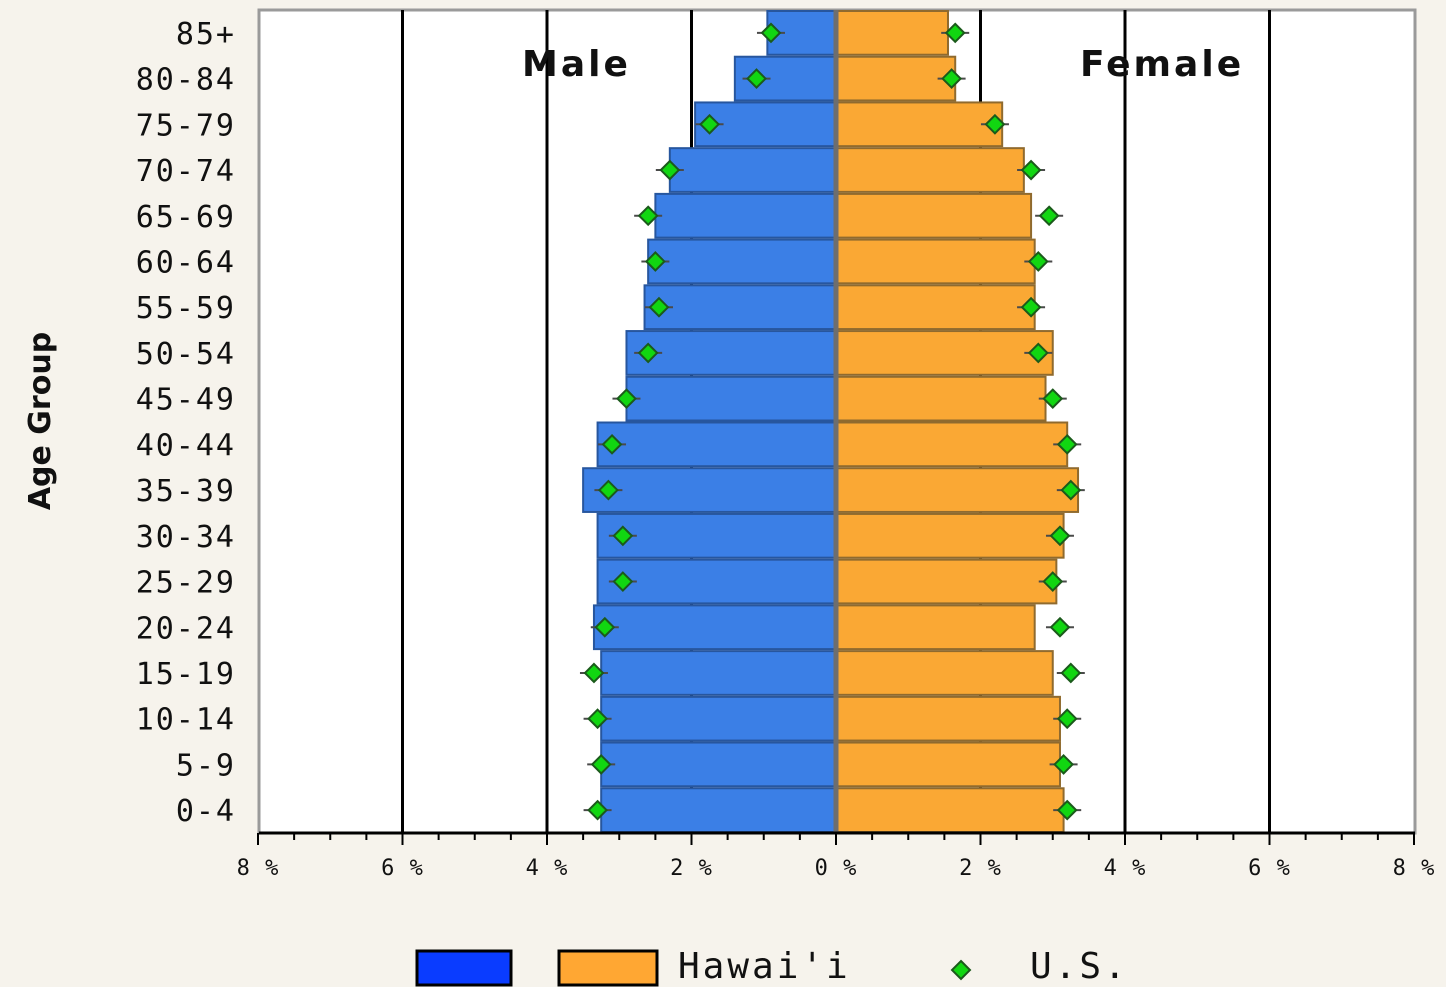  I want to click on legend-marker-us, so click(961, 970).